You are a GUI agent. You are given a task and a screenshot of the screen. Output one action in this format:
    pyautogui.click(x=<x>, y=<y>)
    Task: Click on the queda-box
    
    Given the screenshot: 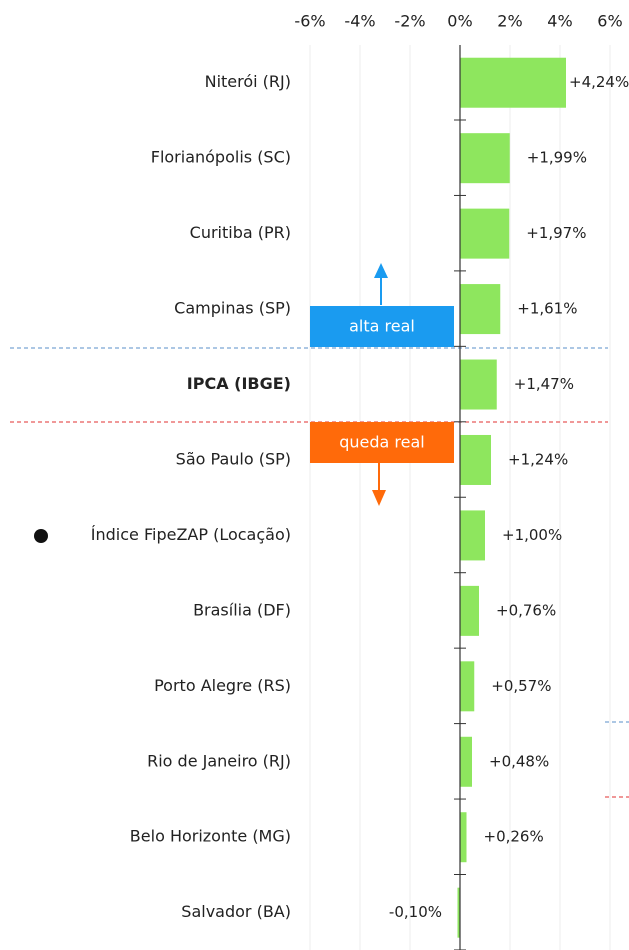 What is the action you would take?
    pyautogui.click(x=382, y=442)
    